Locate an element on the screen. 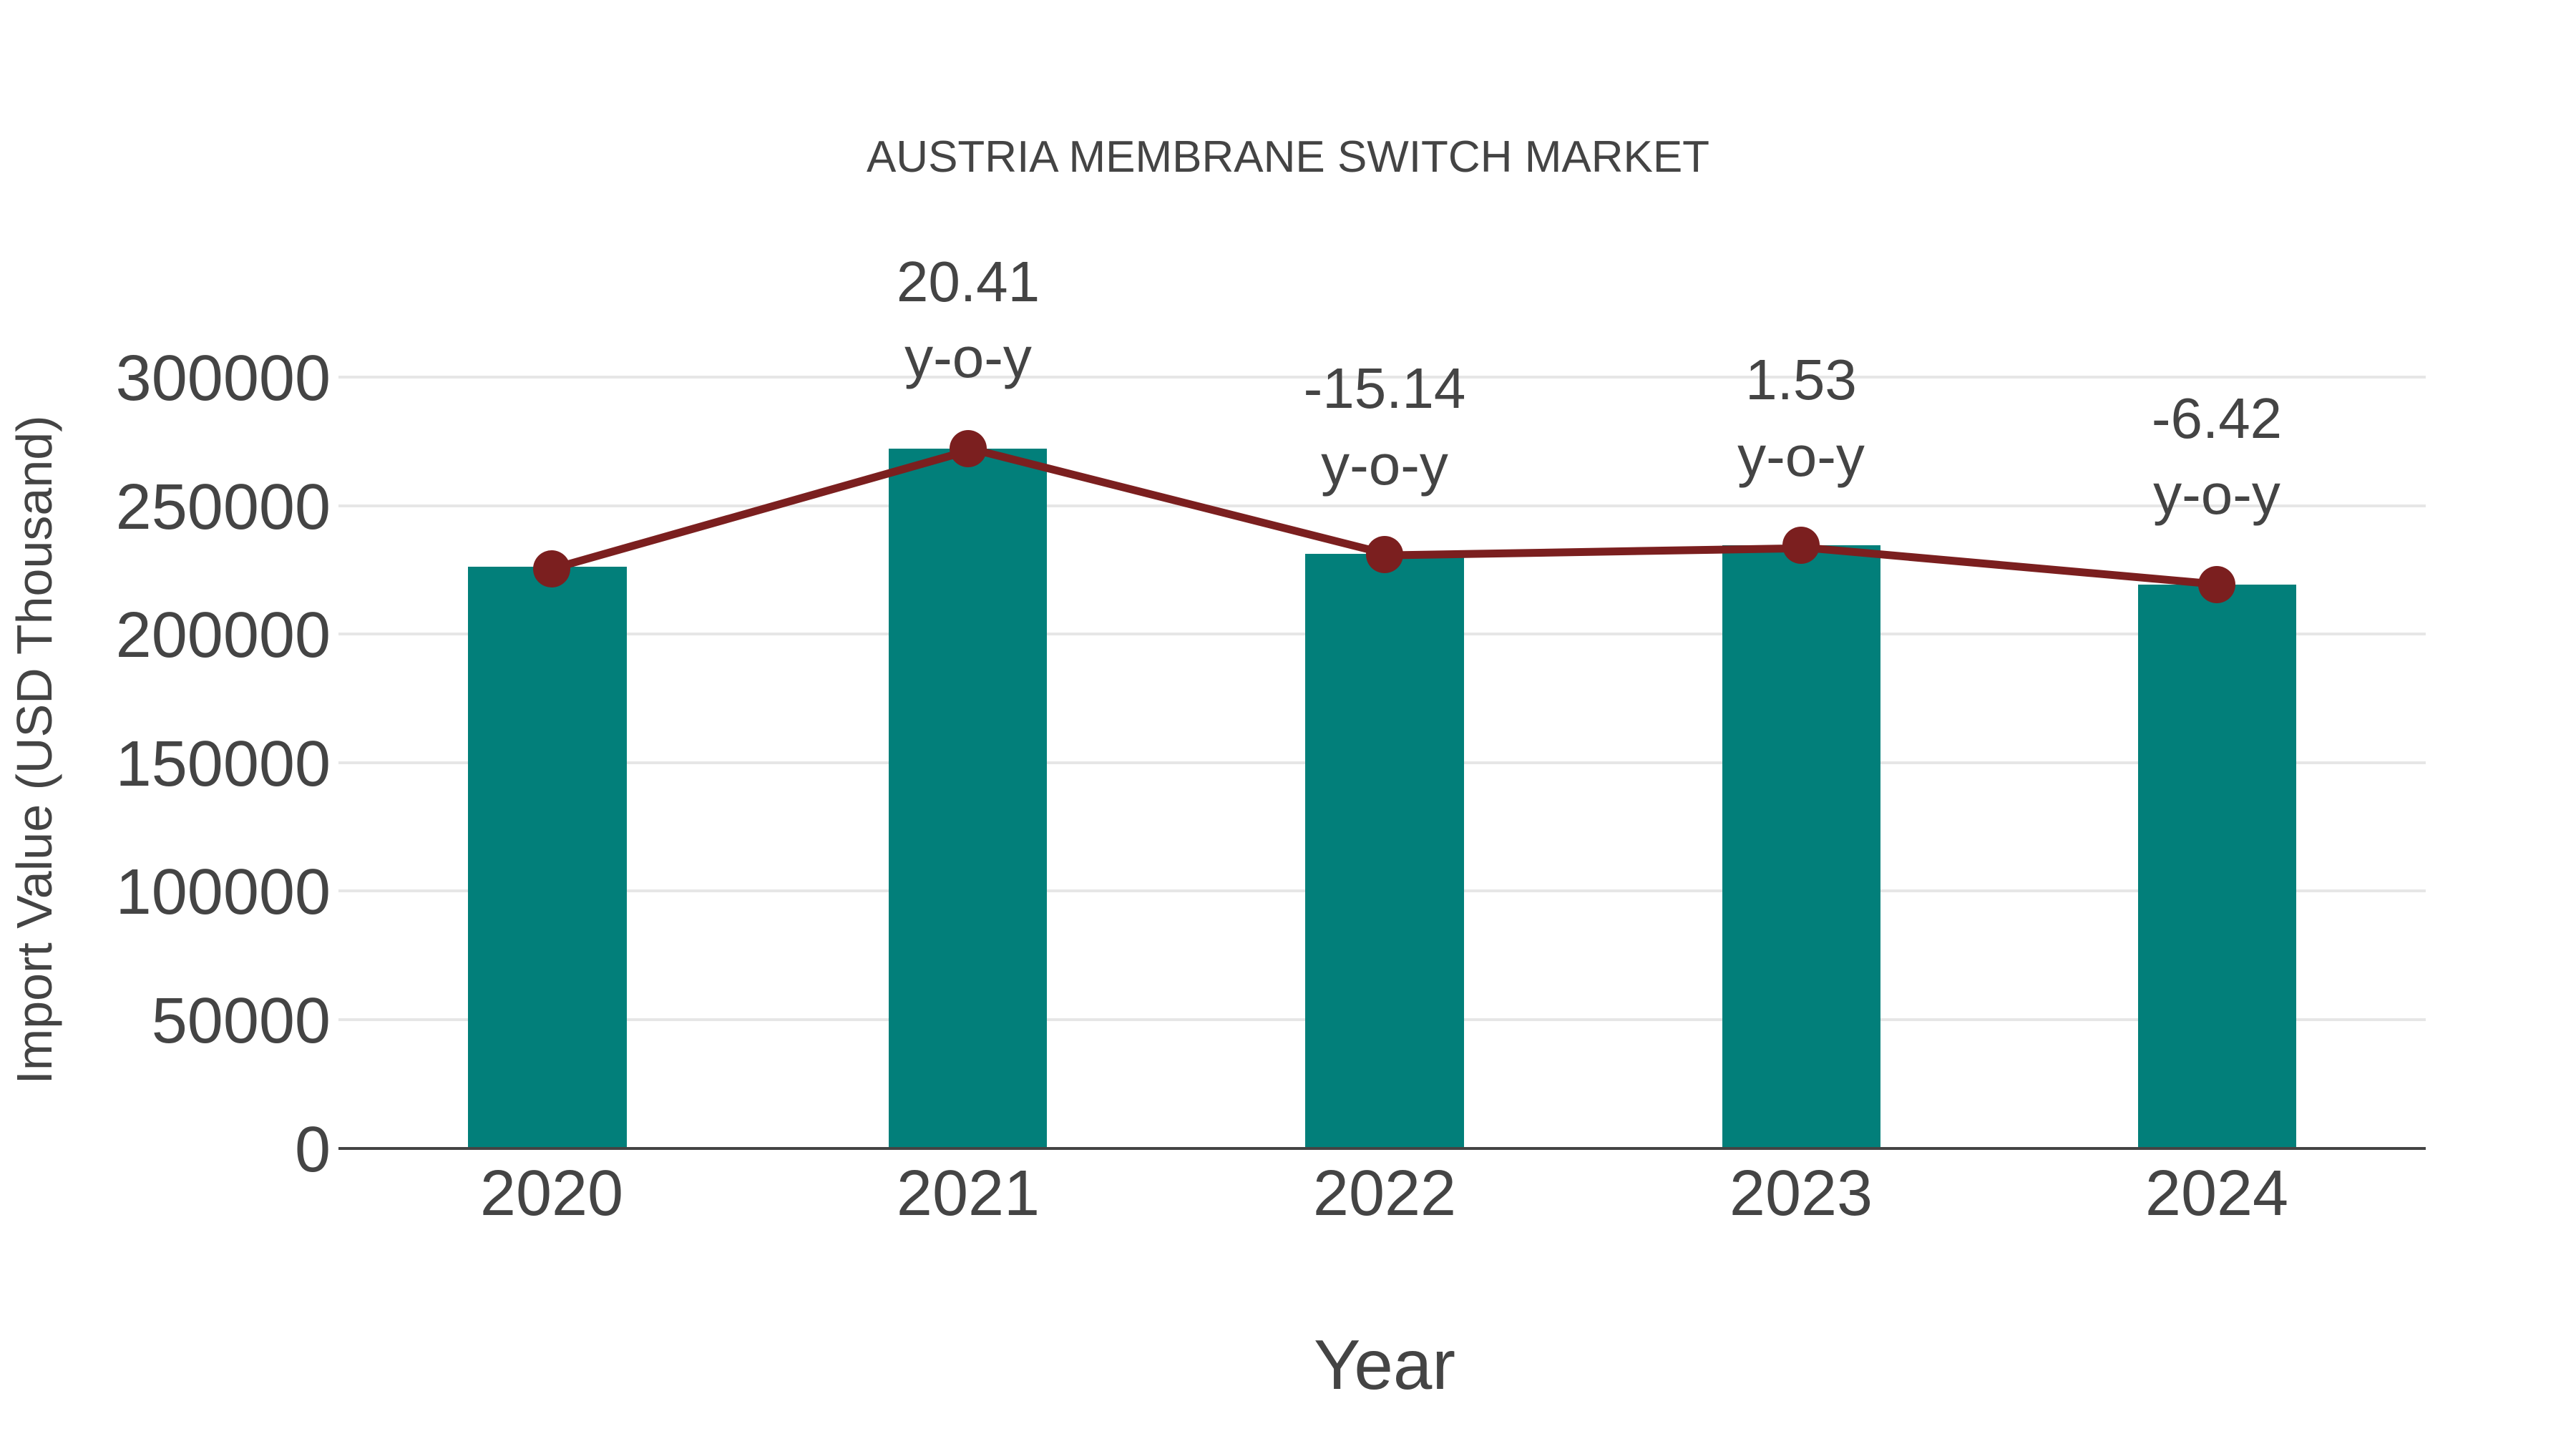  chart-title: AUSTRIA MEMBRANE SWITCH MARKET is located at coordinates (1288, 157).